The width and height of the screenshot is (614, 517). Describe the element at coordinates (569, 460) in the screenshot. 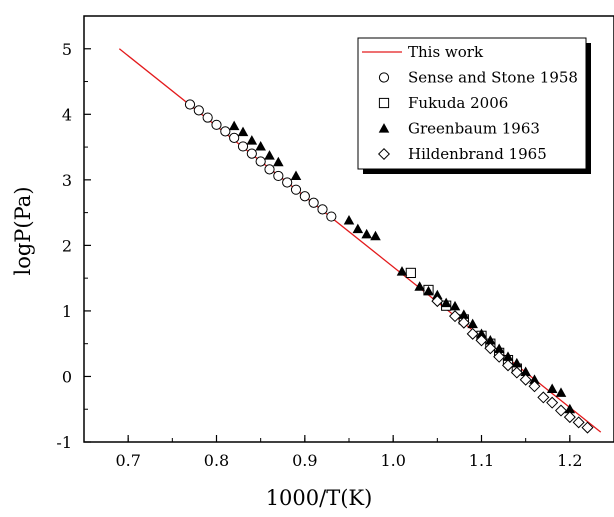

I see `x-tick-label: 1.2` at that location.